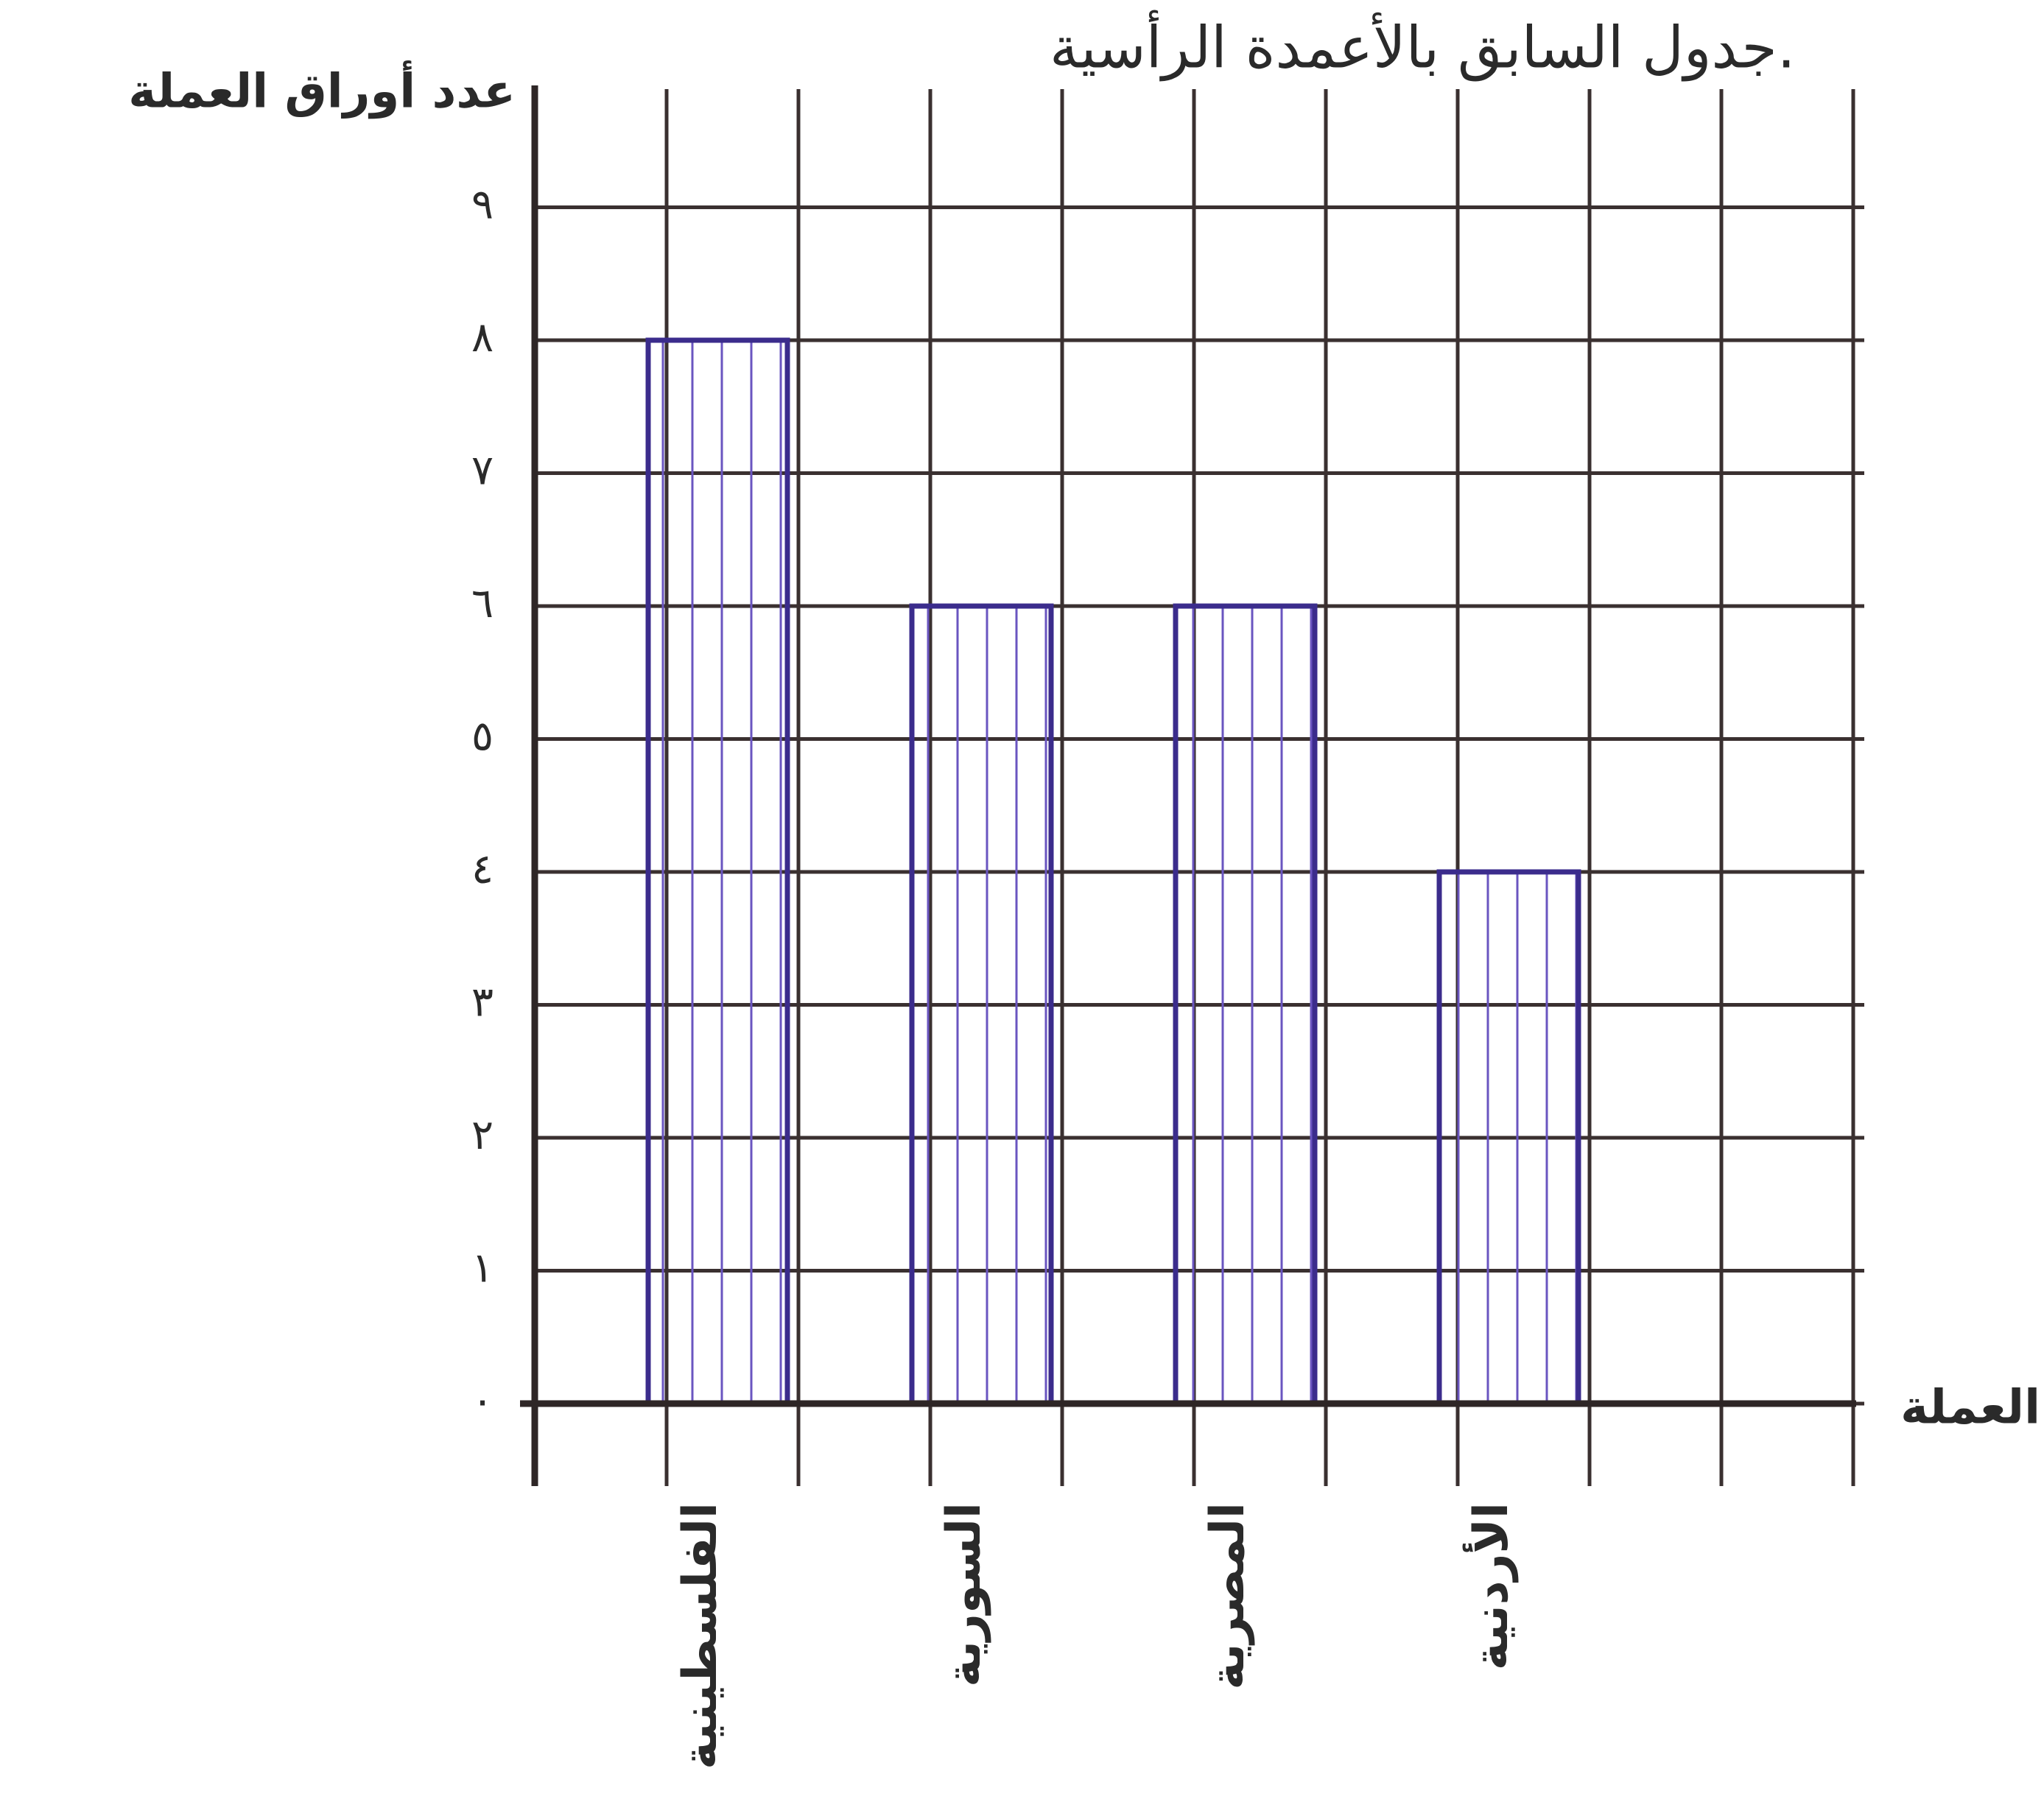  I want to click on x-tick-label: المصرية, so click(1228, 1596).